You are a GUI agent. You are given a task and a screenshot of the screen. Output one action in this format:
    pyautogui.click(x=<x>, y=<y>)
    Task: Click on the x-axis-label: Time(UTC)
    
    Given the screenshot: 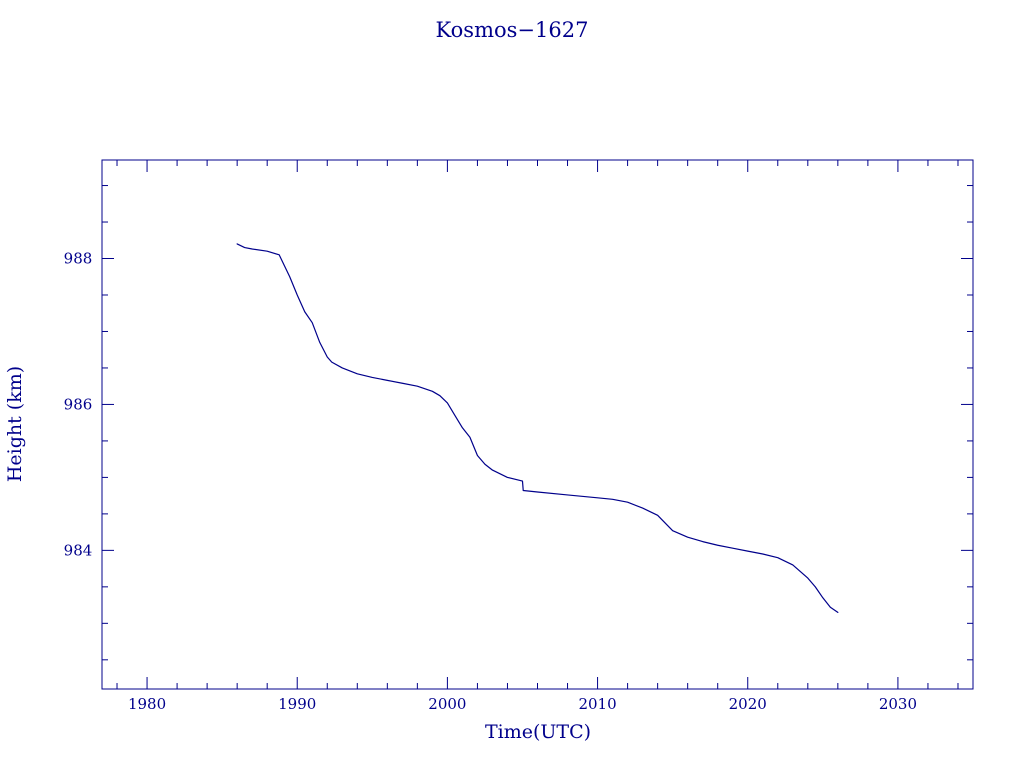 What is the action you would take?
    pyautogui.click(x=538, y=732)
    